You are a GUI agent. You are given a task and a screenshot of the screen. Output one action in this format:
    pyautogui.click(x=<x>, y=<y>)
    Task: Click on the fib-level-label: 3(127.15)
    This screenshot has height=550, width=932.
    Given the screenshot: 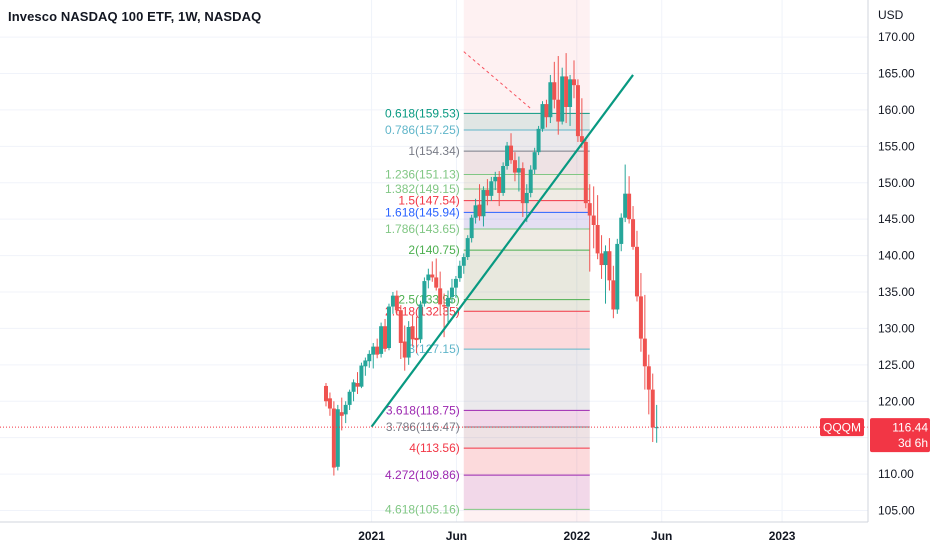 What is the action you would take?
    pyautogui.click(x=433, y=349)
    